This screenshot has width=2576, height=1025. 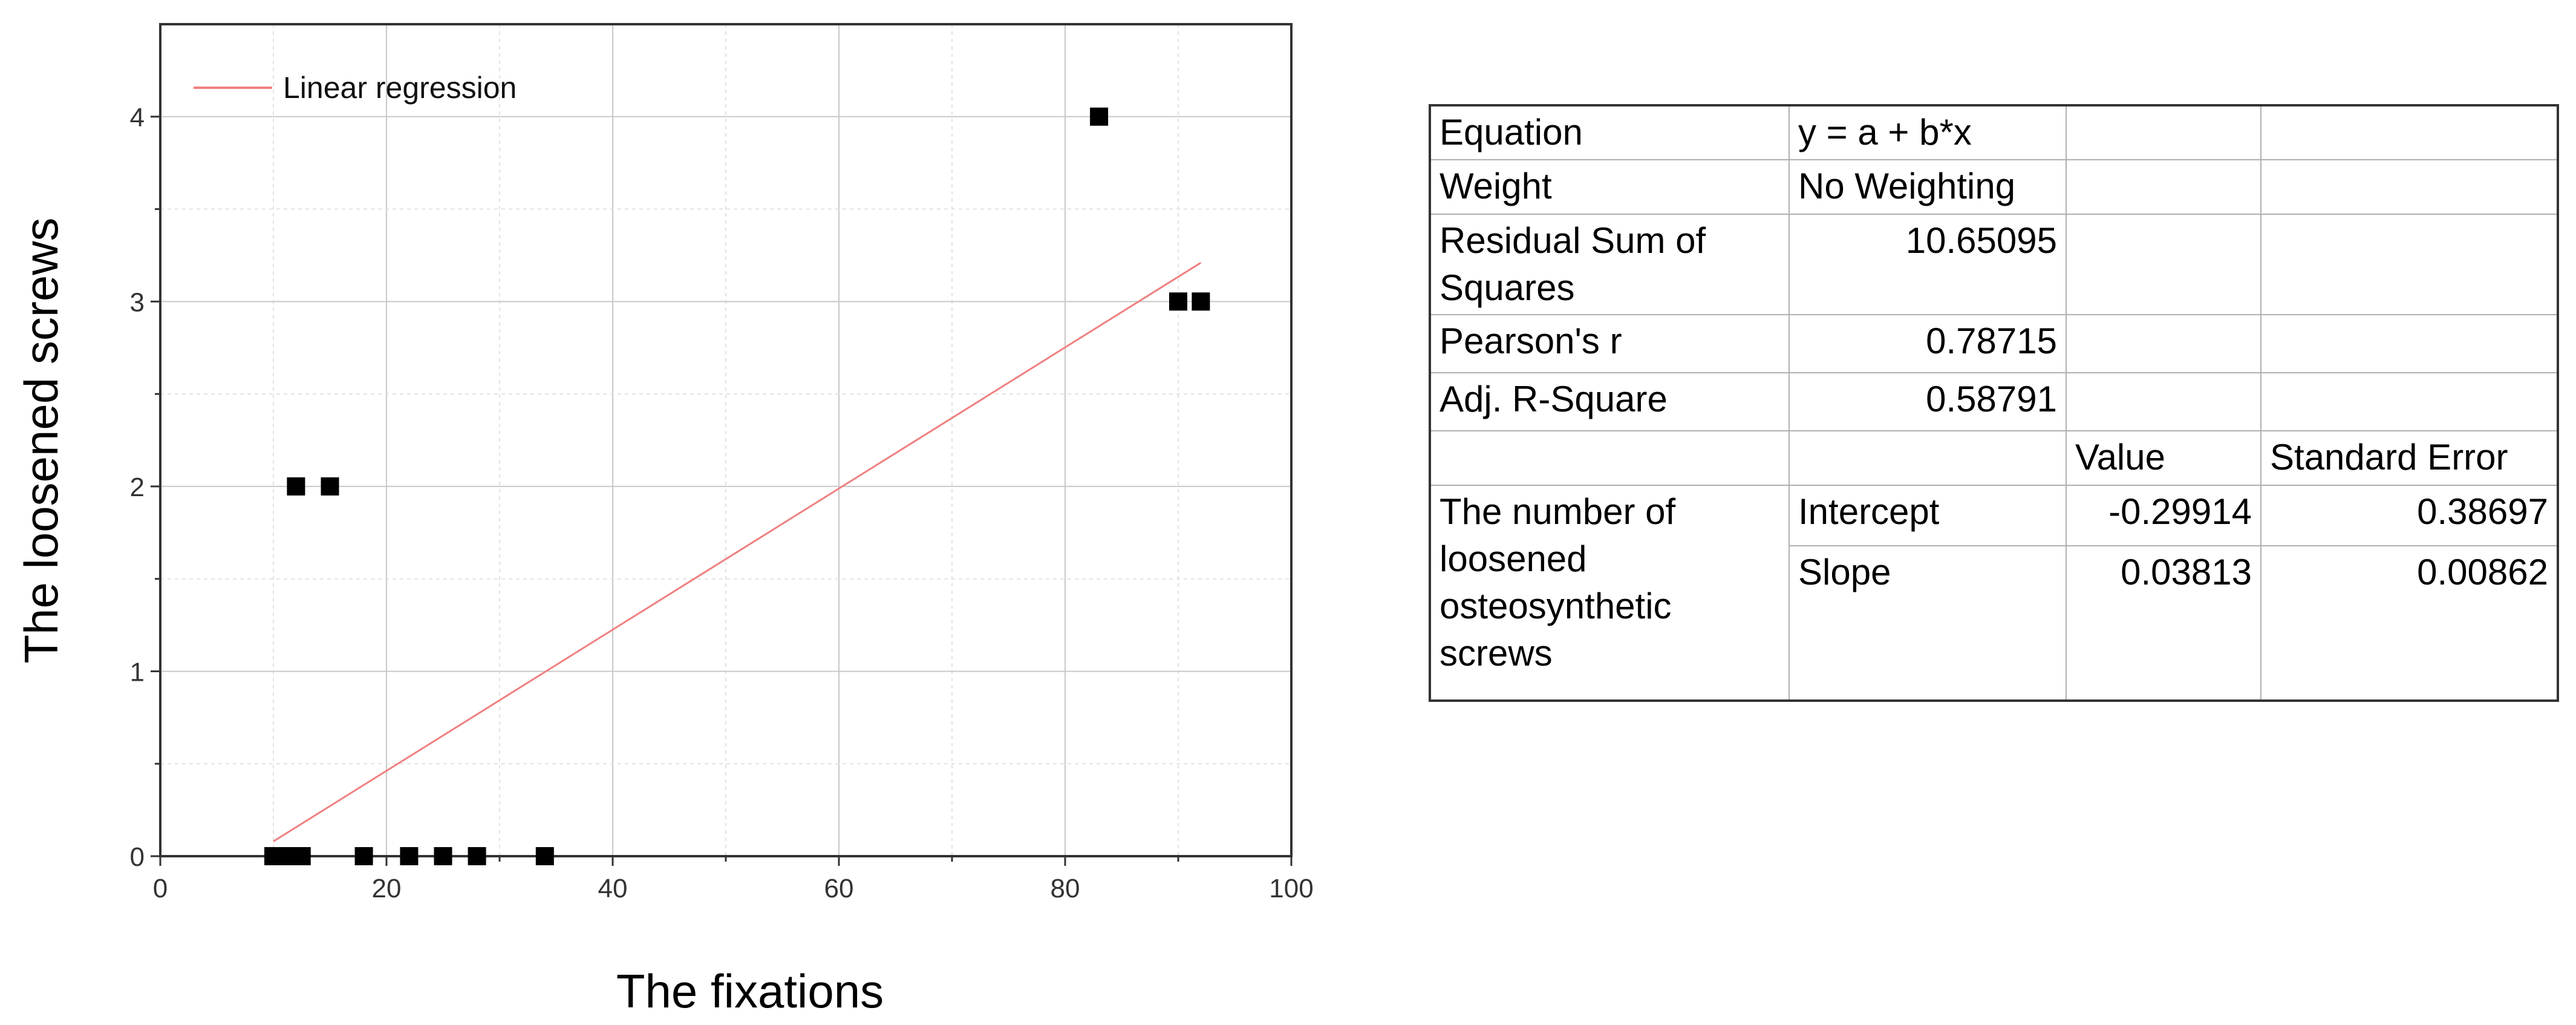 What do you see at coordinates (137, 302) in the screenshot?
I see `y-tick-label: 3` at bounding box center [137, 302].